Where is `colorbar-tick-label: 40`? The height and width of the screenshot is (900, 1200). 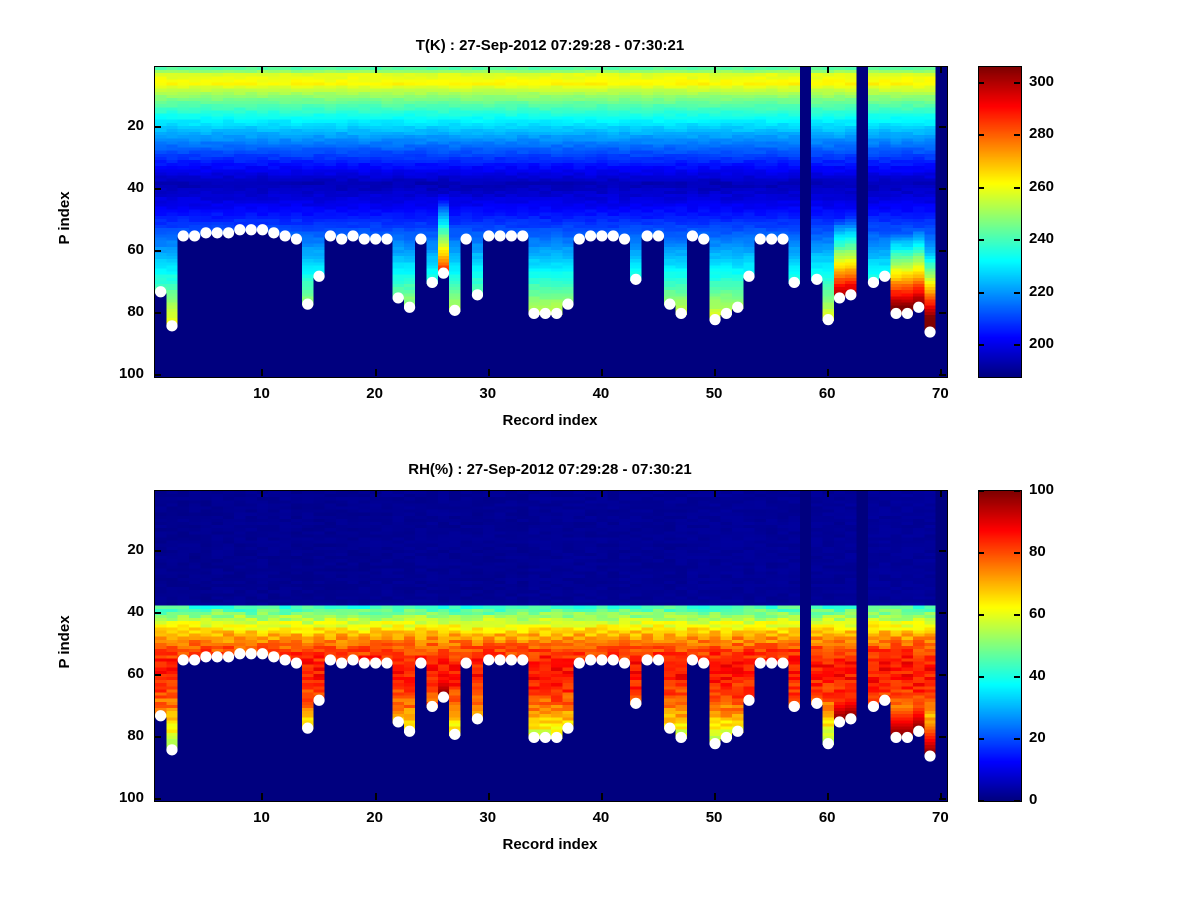 colorbar-tick-label: 40 is located at coordinates (1037, 675).